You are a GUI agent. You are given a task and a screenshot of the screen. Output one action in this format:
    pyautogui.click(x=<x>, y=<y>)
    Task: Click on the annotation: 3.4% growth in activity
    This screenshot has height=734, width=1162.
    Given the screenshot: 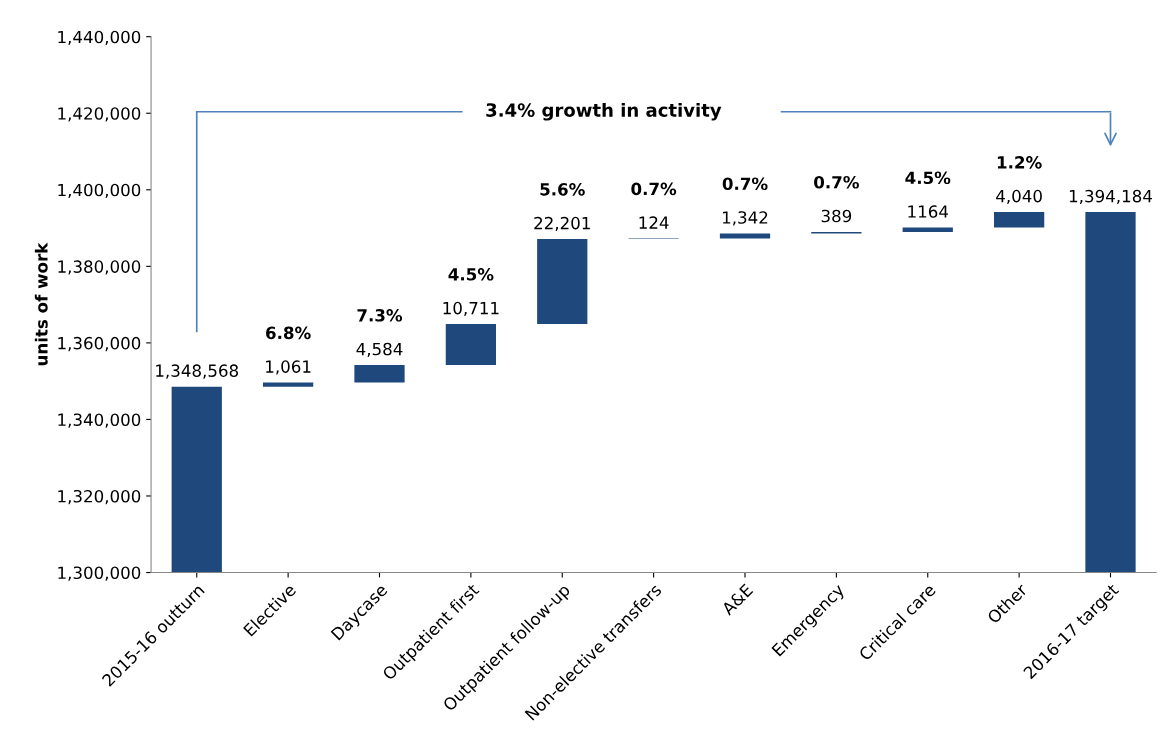 What is the action you would take?
    pyautogui.click(x=604, y=111)
    